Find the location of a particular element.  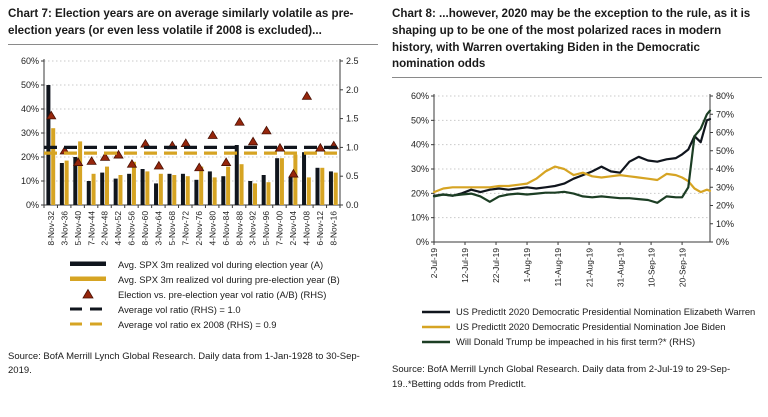

x-axis-tick-label: 8-Nov-60 is located at coordinates (145, 227).